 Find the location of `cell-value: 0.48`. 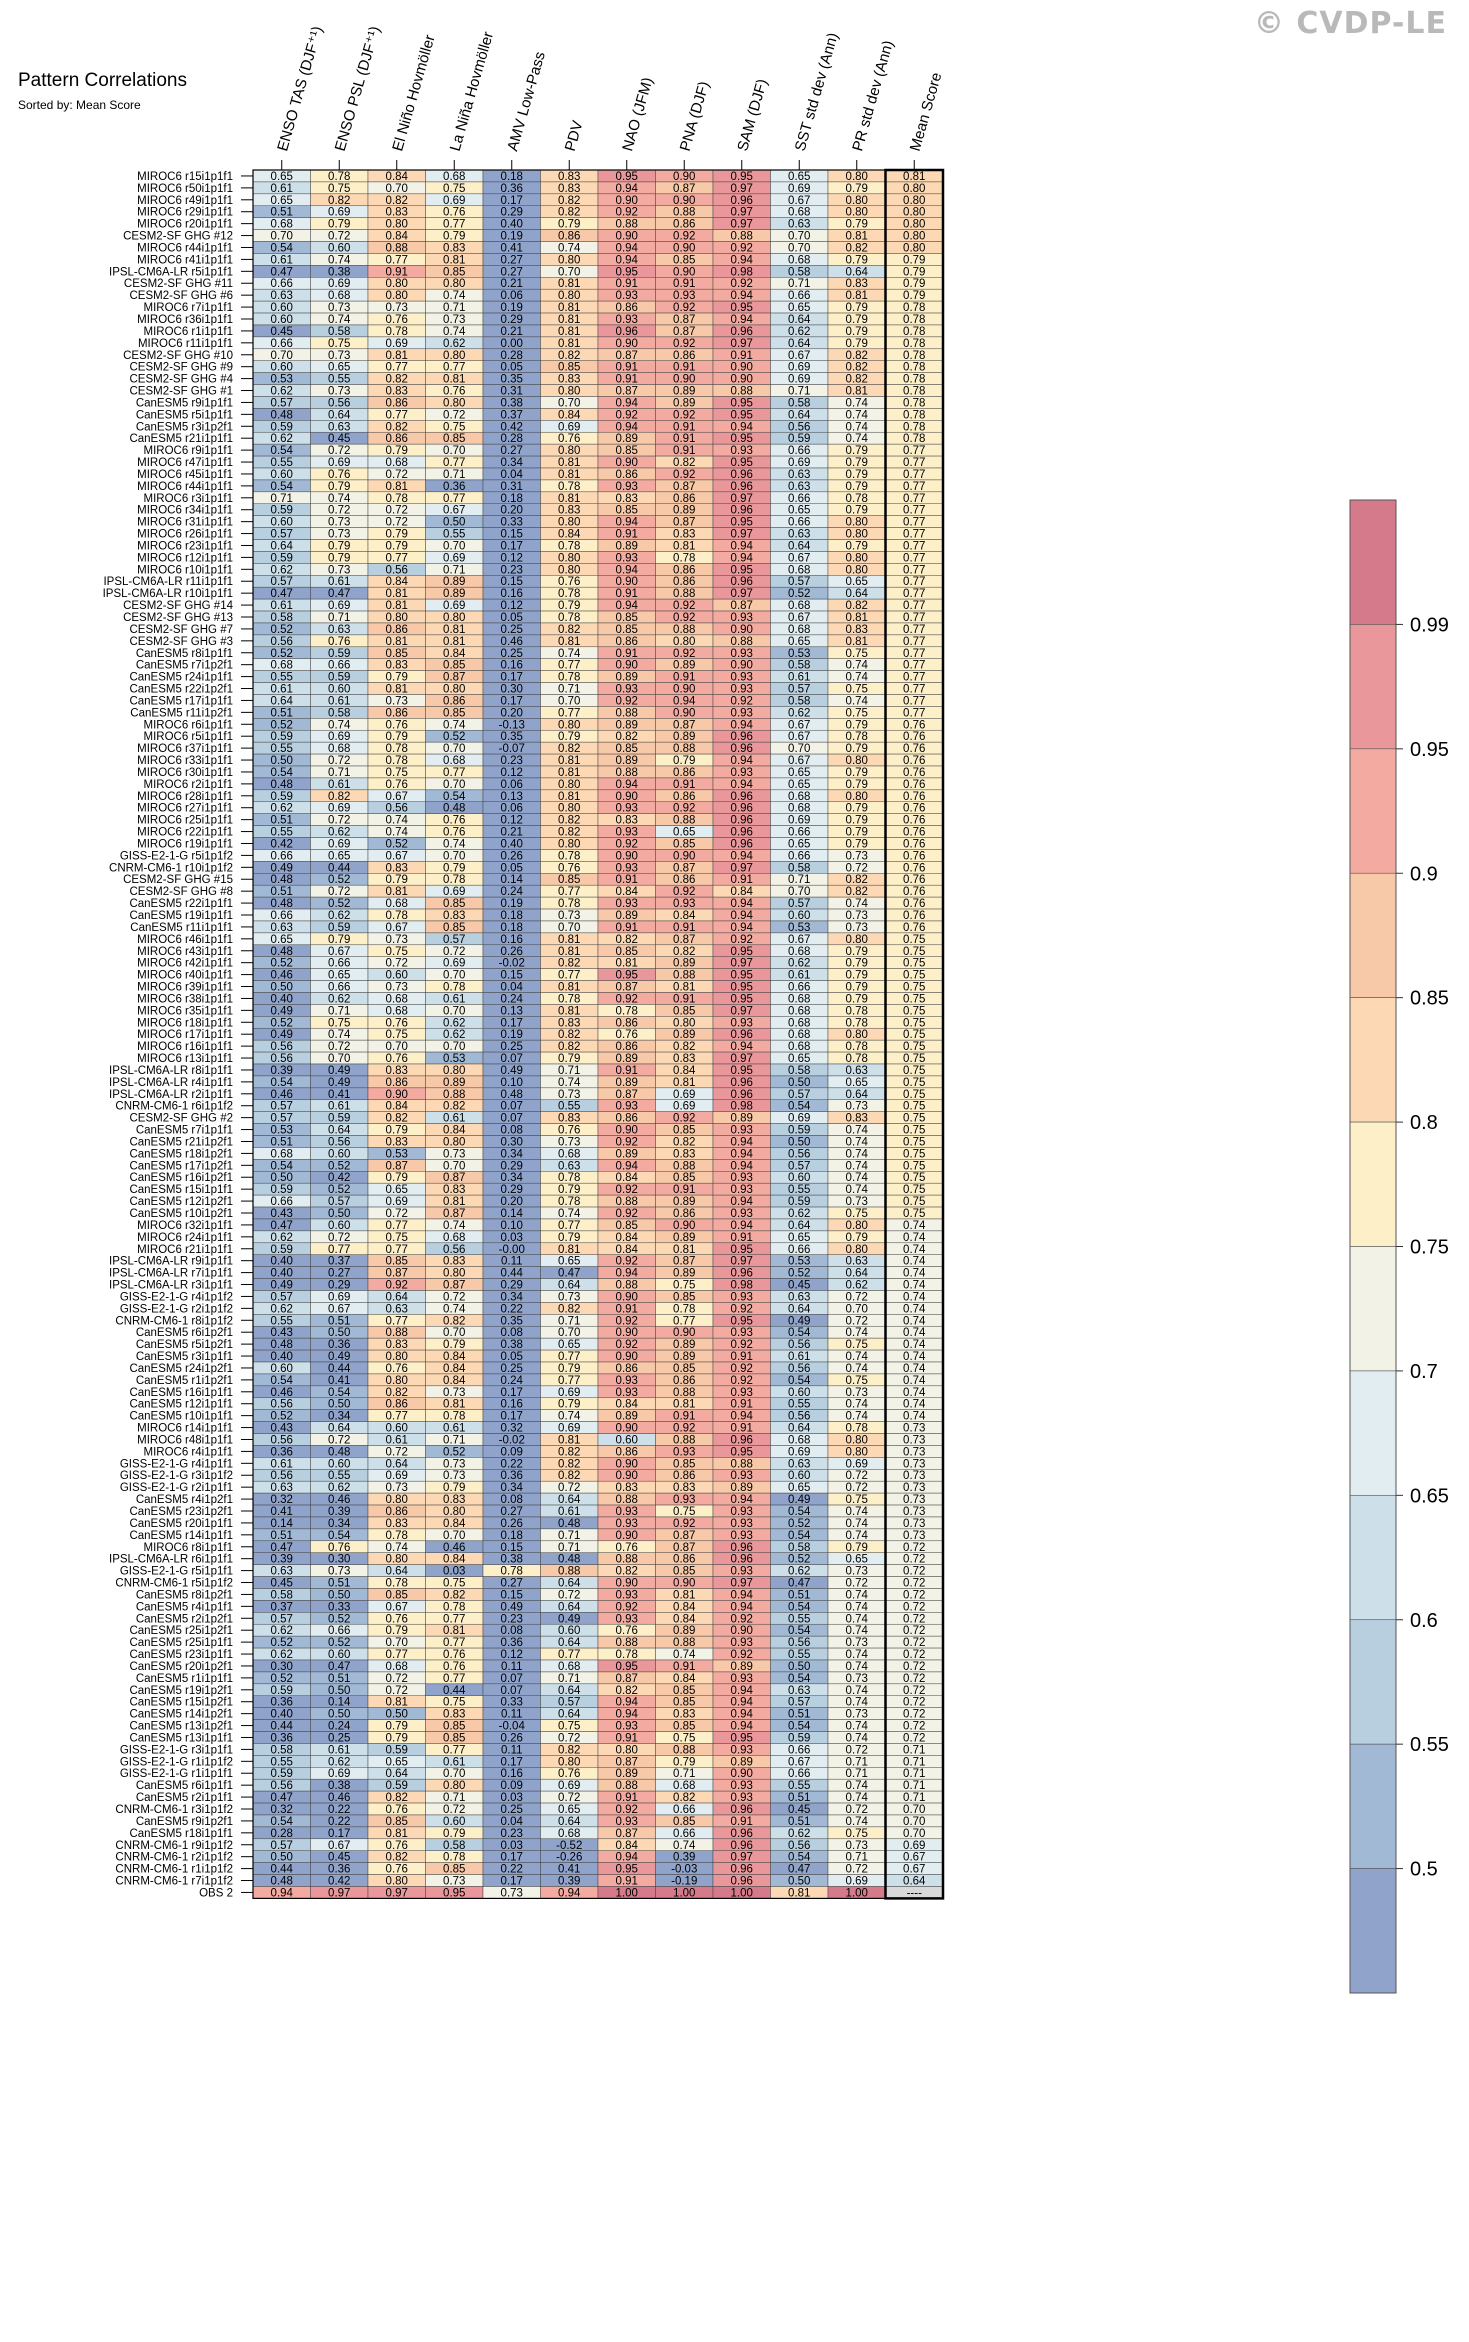

cell-value: 0.48 is located at coordinates (282, 880).